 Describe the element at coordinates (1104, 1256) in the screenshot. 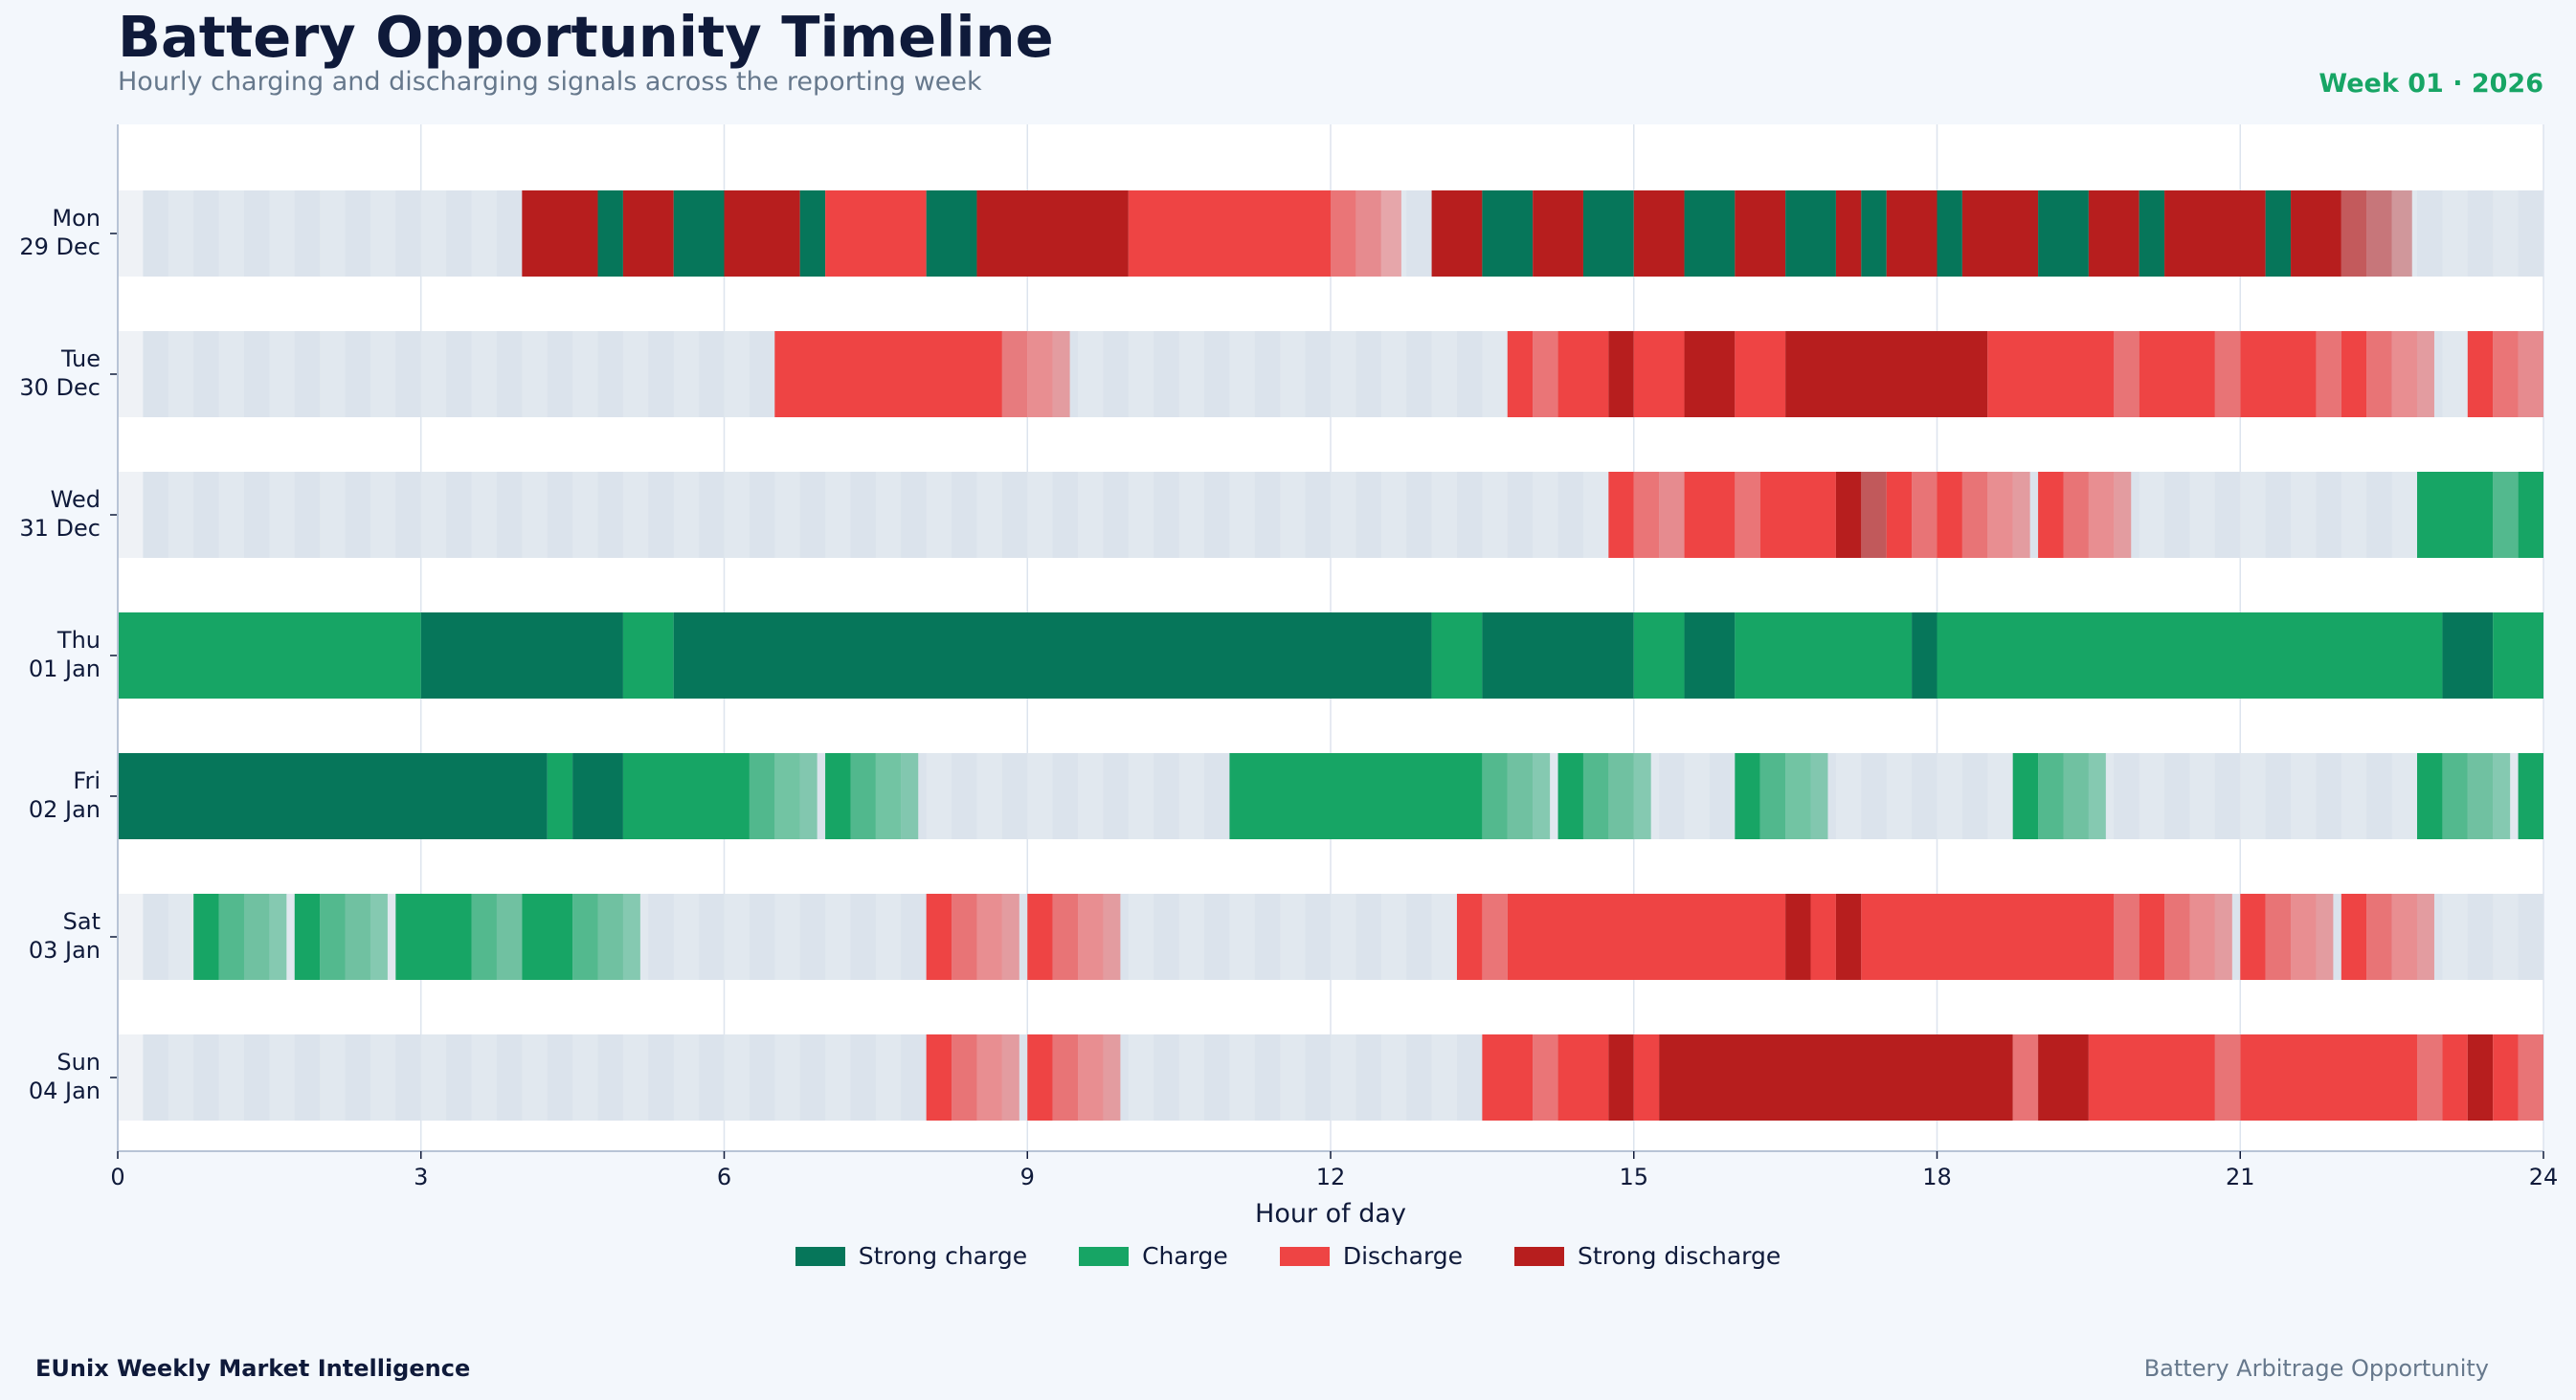

I see `legend-swatch-charge` at that location.